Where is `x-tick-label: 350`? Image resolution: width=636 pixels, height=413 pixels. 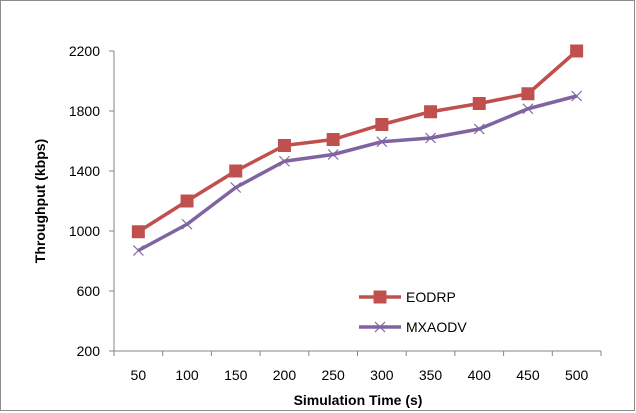
x-tick-label: 350 is located at coordinates (431, 375).